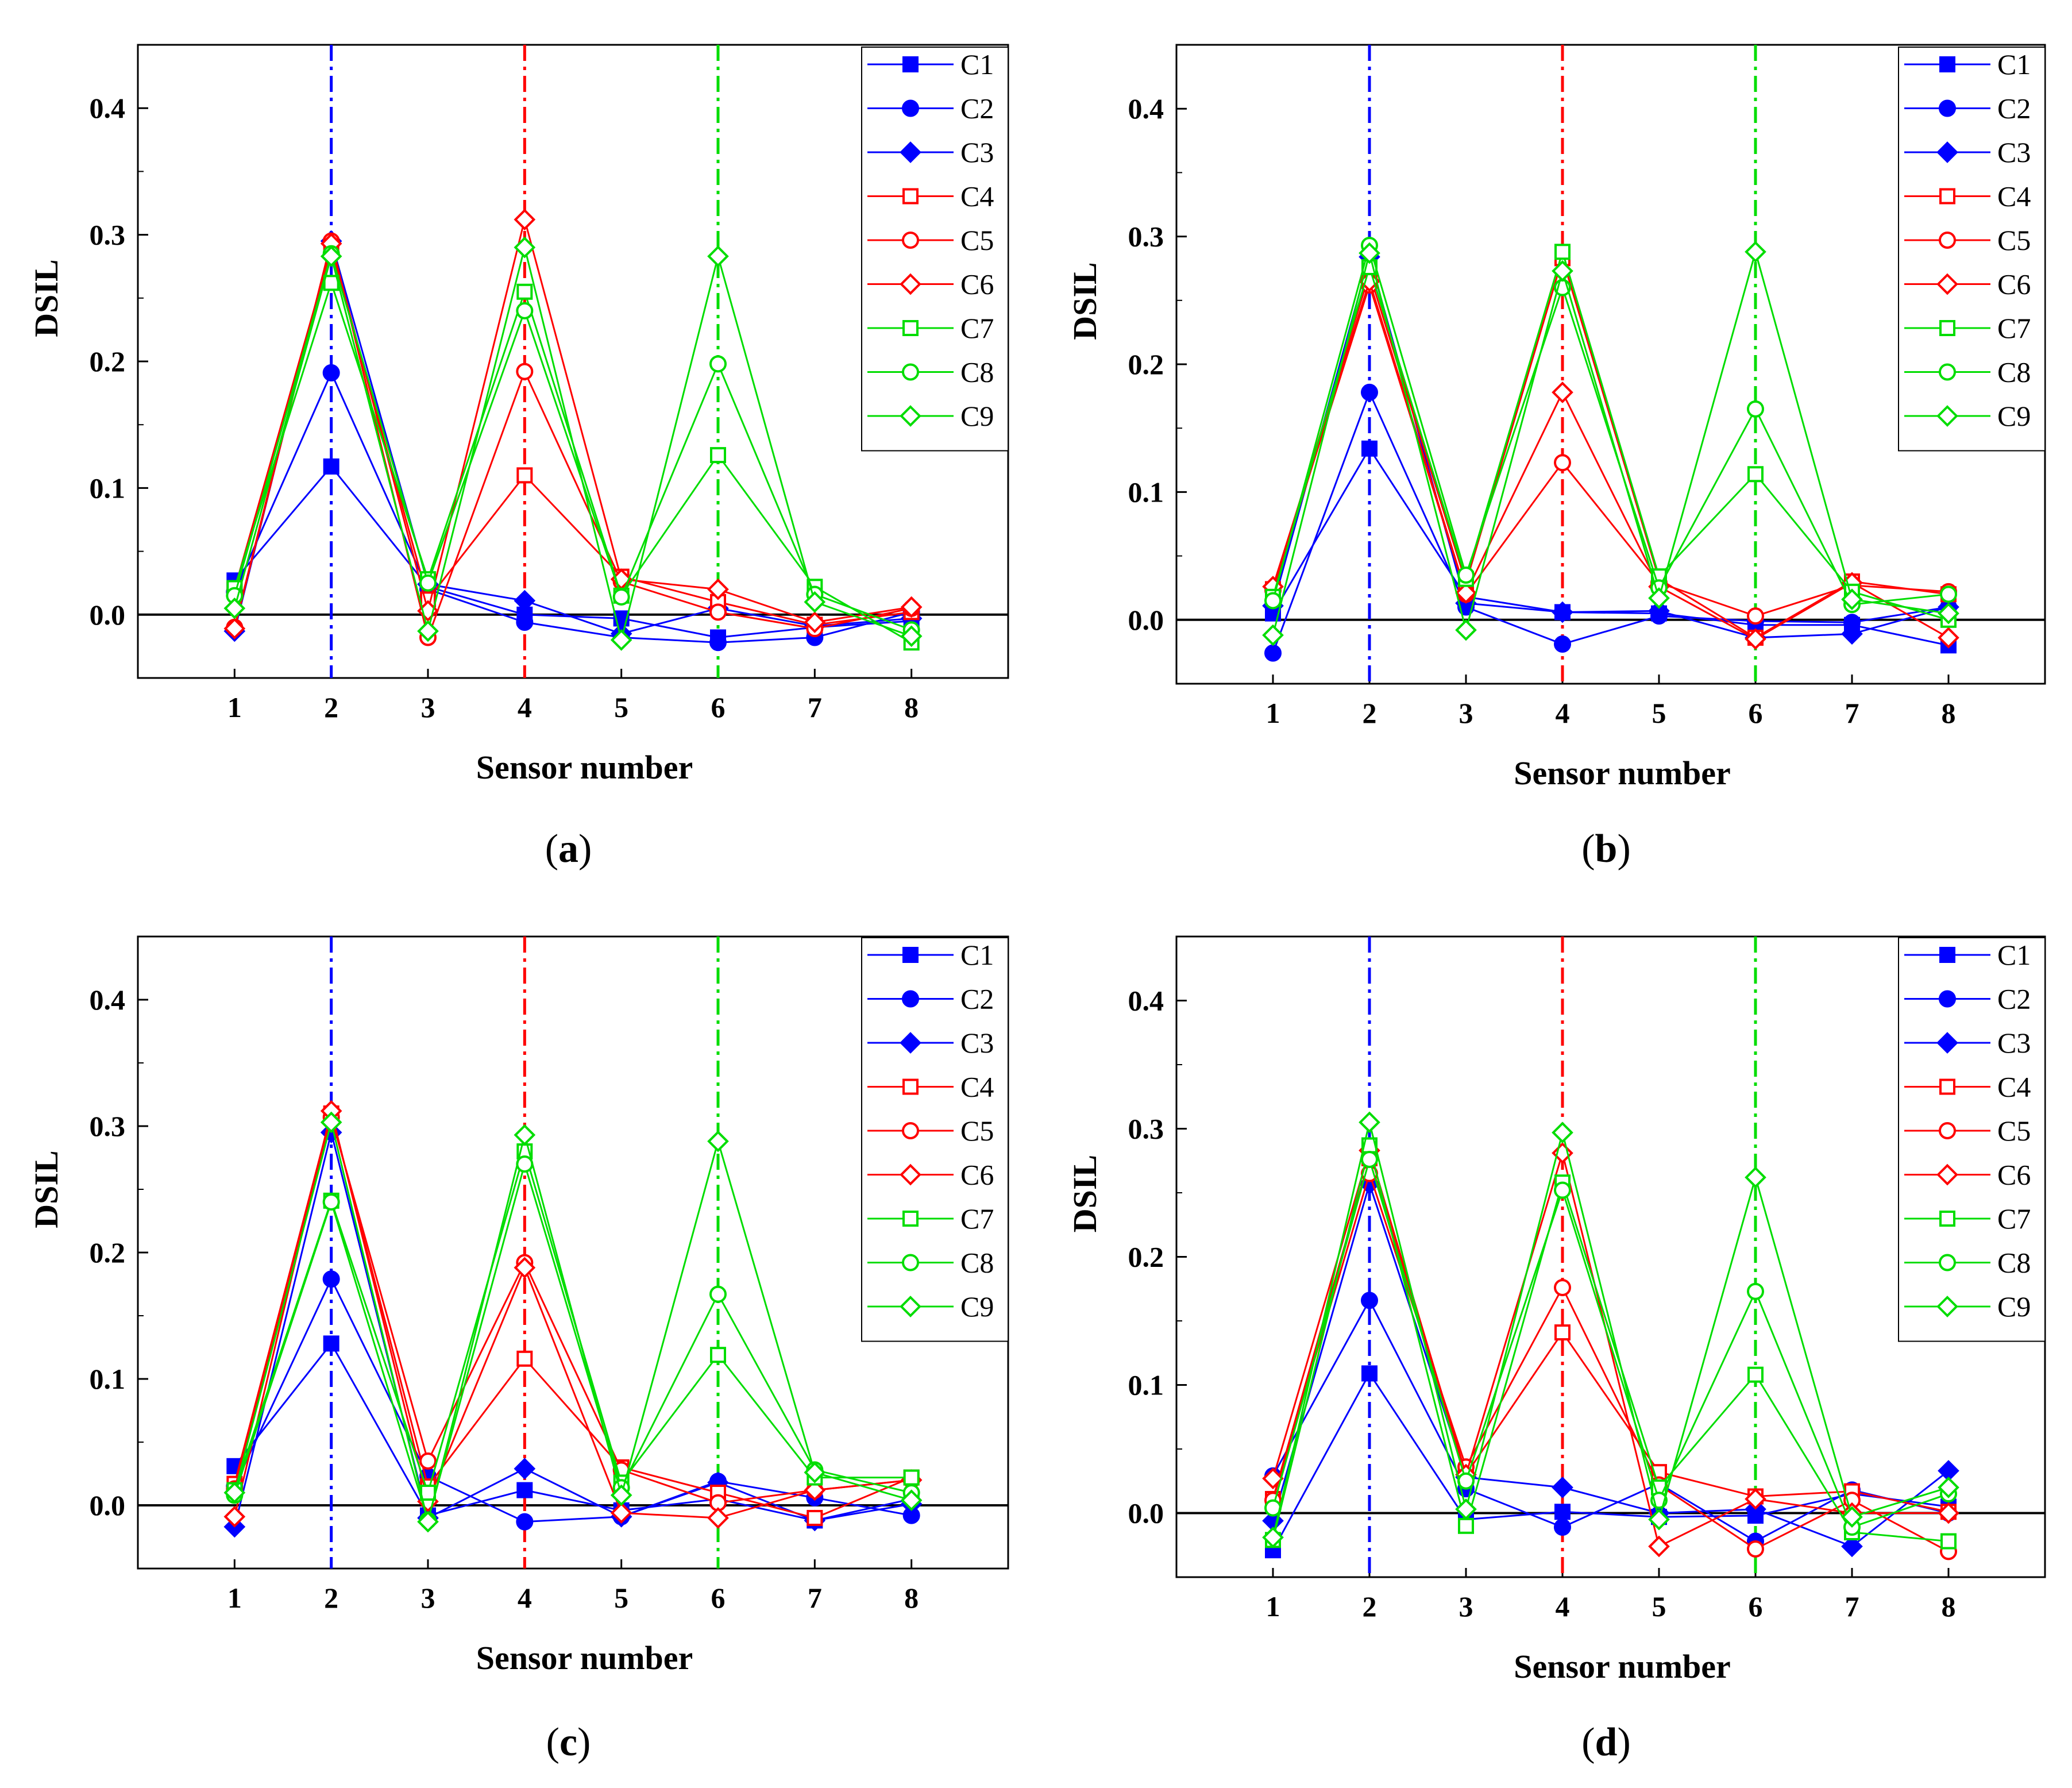  Describe the element at coordinates (1146, 1001) in the screenshot. I see `panel-d-ytick-label: 0.4` at that location.